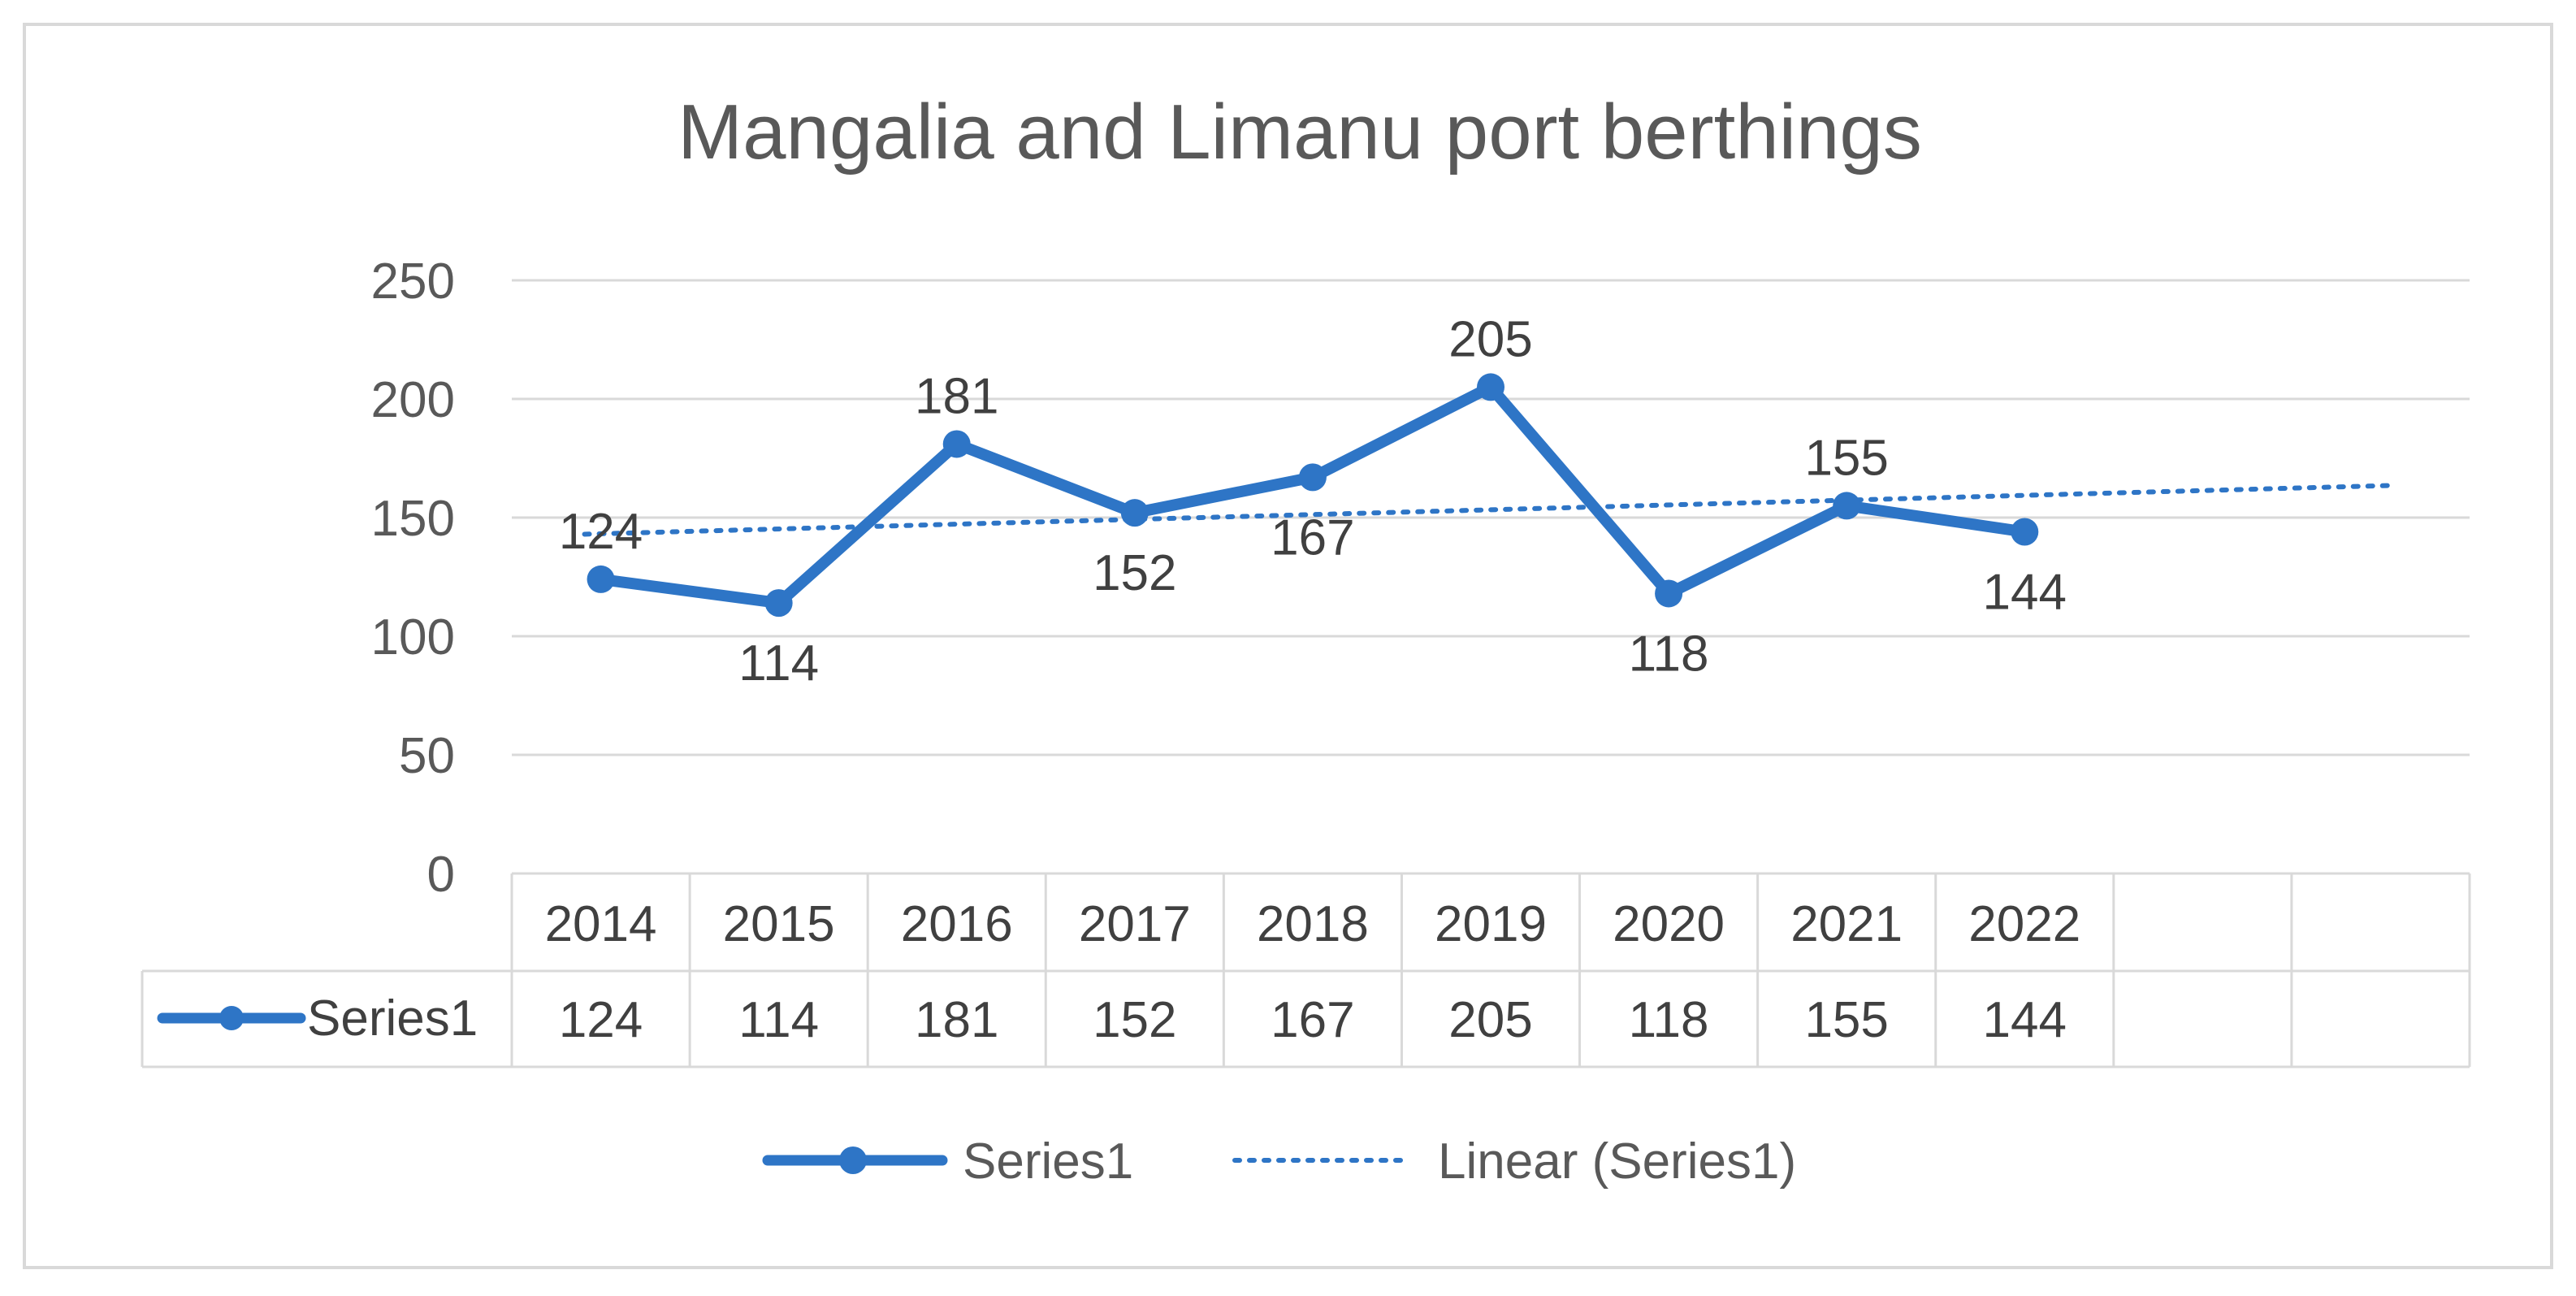 Image resolution: width=2576 pixels, height=1296 pixels. What do you see at coordinates (1617, 1161) in the screenshot?
I see `legend-trendline-label: Linear (Series1)` at bounding box center [1617, 1161].